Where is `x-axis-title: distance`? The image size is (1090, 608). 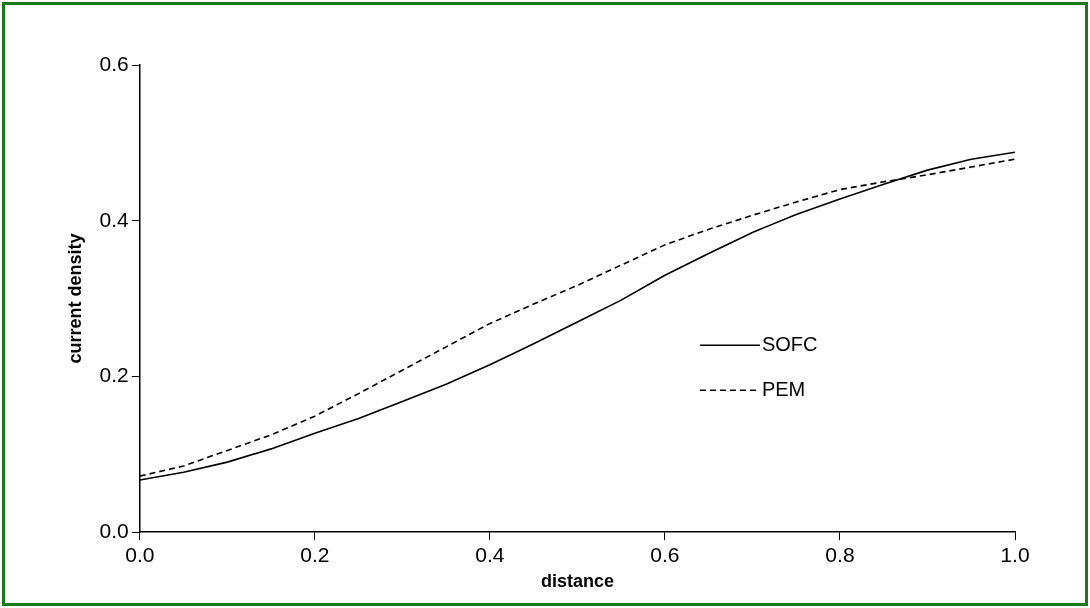 x-axis-title: distance is located at coordinates (577, 581).